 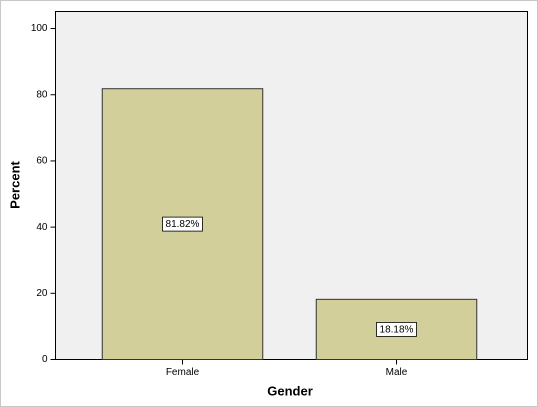 What do you see at coordinates (290, 390) in the screenshot?
I see `x-axis-title: Gender` at bounding box center [290, 390].